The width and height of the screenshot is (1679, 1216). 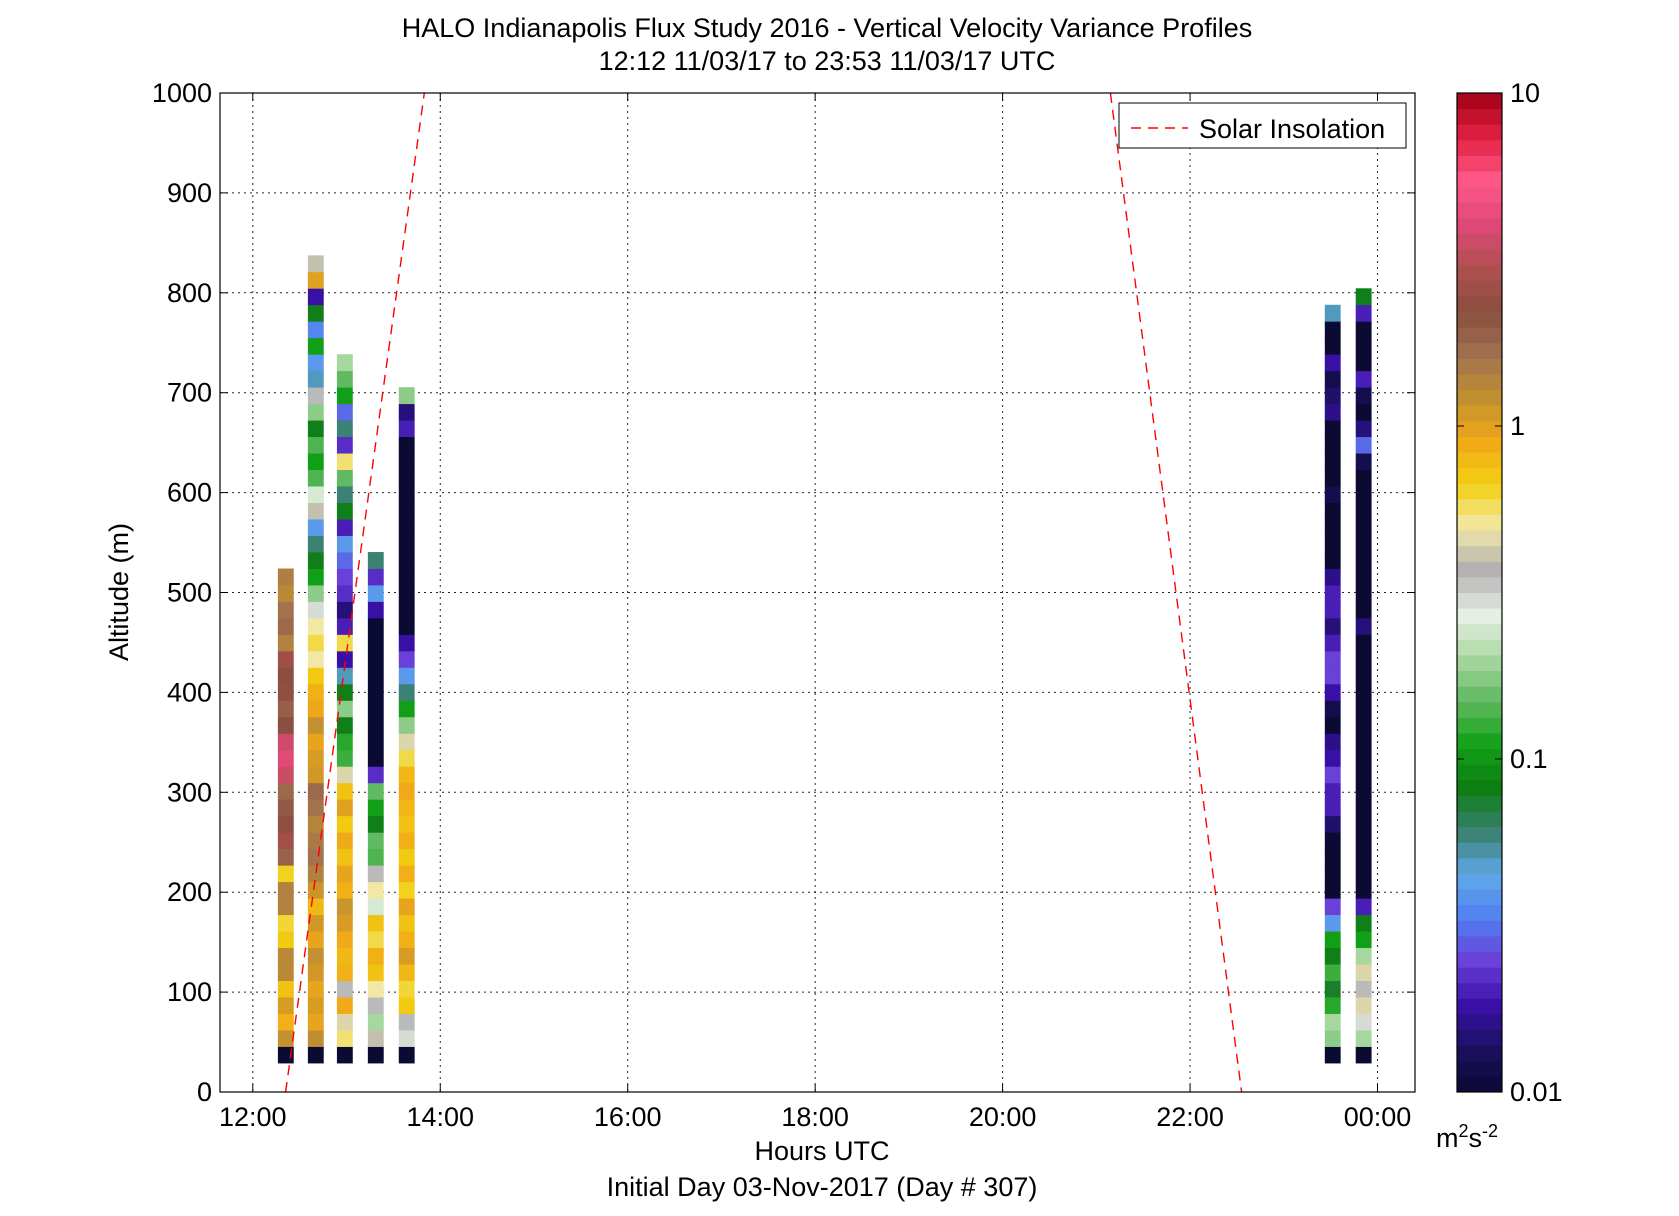 I want to click on x-tick-label: 22:00, so click(x=1190, y=1117).